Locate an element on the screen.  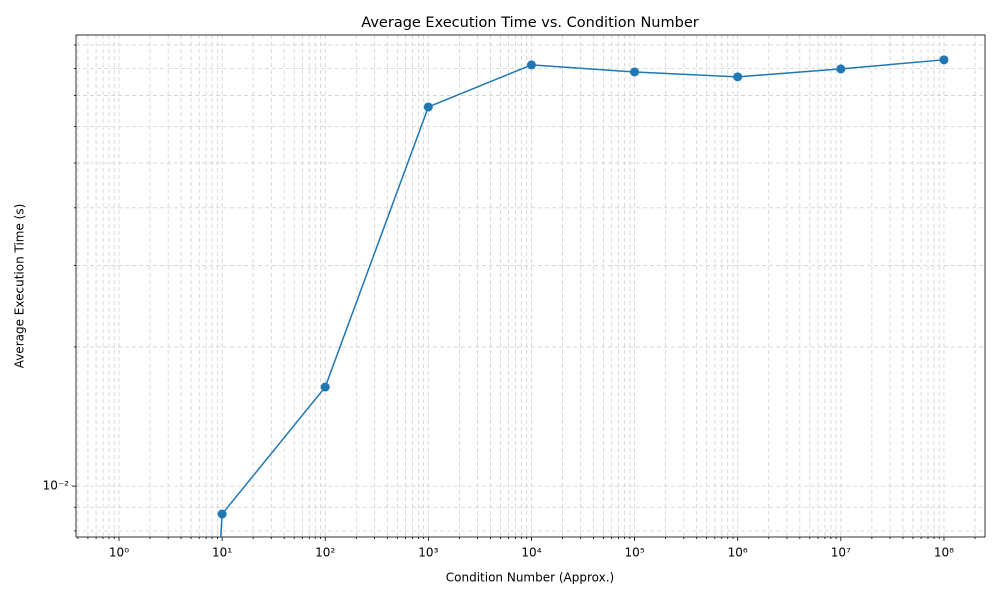
x-tick-label: 10² is located at coordinates (325, 553).